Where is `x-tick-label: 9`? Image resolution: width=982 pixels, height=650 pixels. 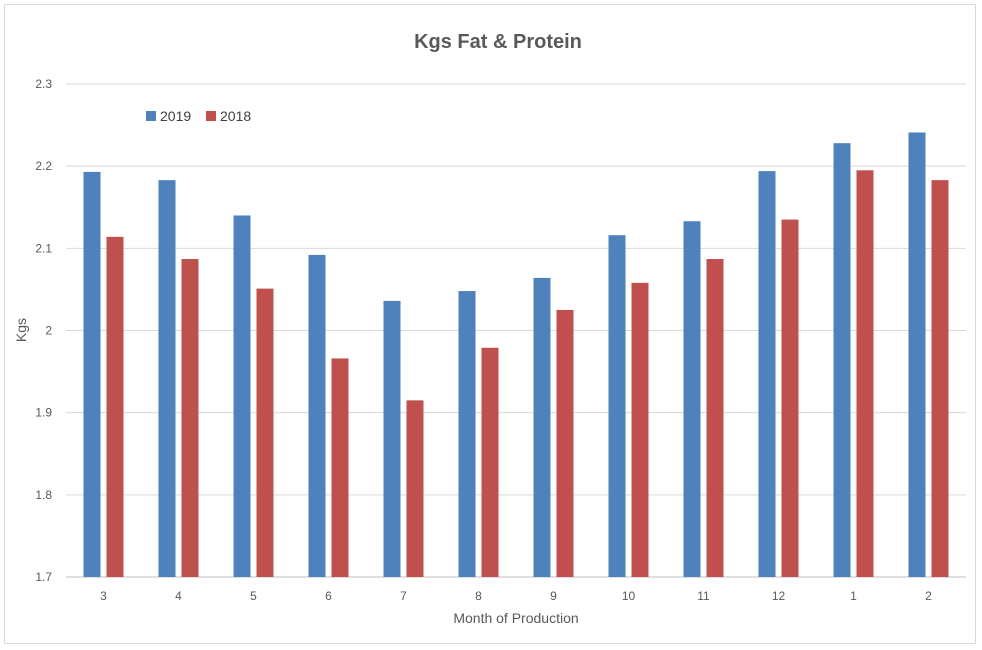 x-tick-label: 9 is located at coordinates (553, 596).